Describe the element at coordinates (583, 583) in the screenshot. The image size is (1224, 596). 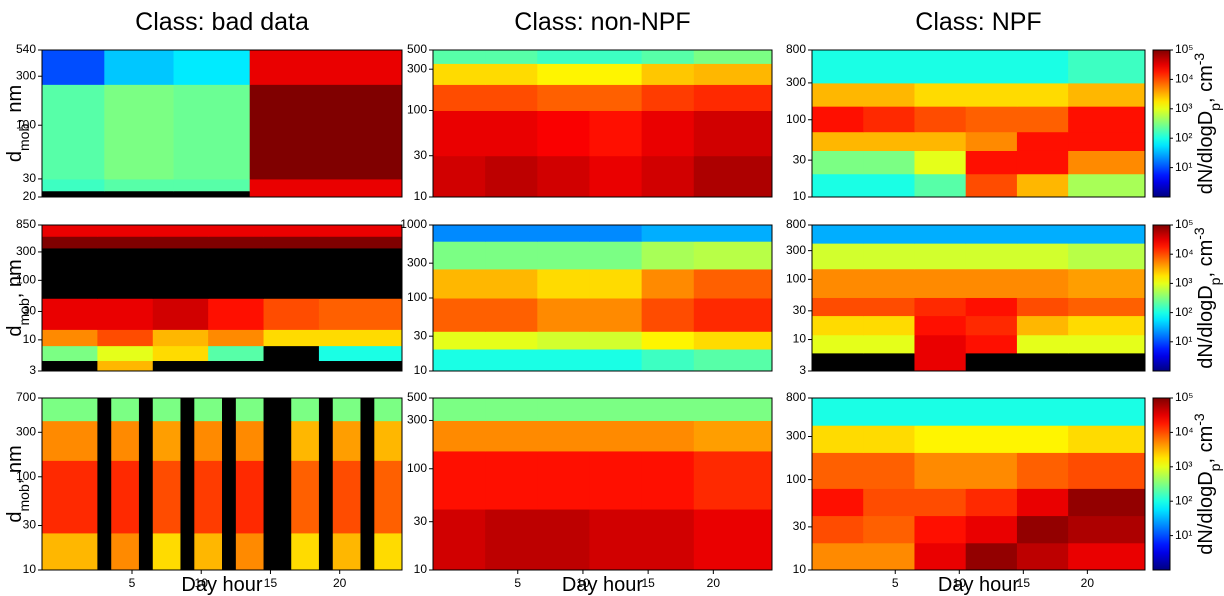
I see `x-tick-label: 10` at that location.